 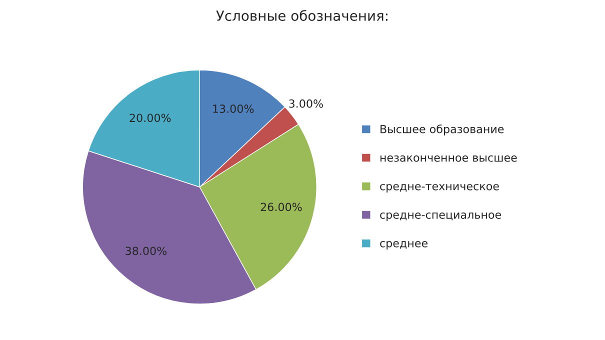 What do you see at coordinates (150, 118) in the screenshot?
I see `data-label: 20.00%` at bounding box center [150, 118].